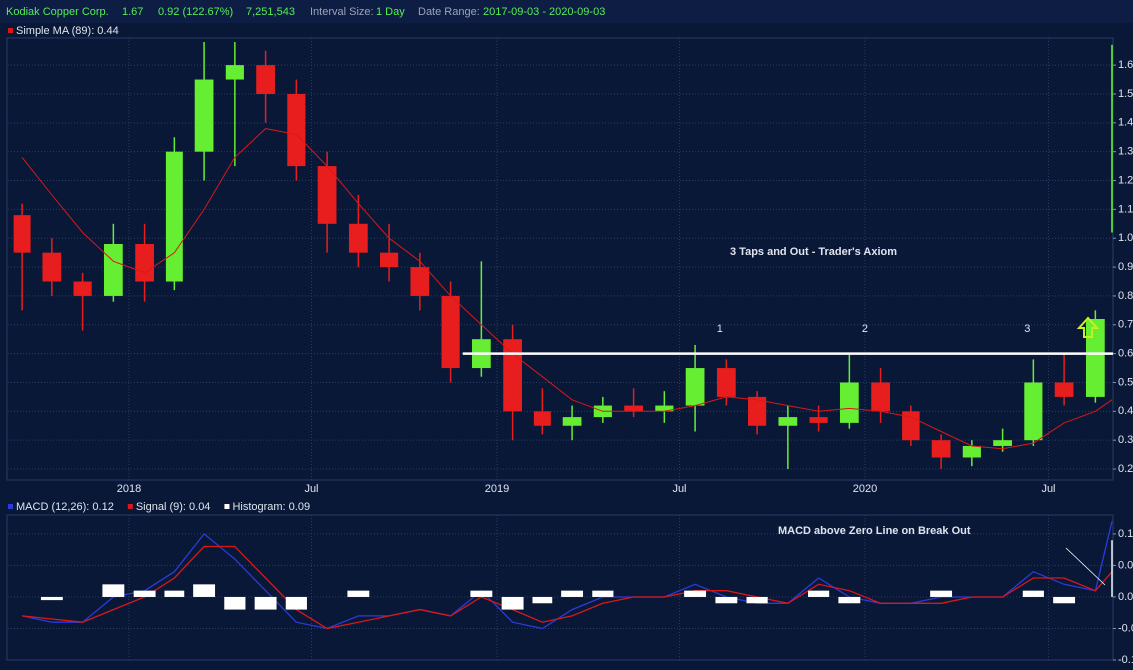 The height and width of the screenshot is (670, 1133). What do you see at coordinates (1125, 660) in the screenshot?
I see `y-tick-label: -0.1` at bounding box center [1125, 660].